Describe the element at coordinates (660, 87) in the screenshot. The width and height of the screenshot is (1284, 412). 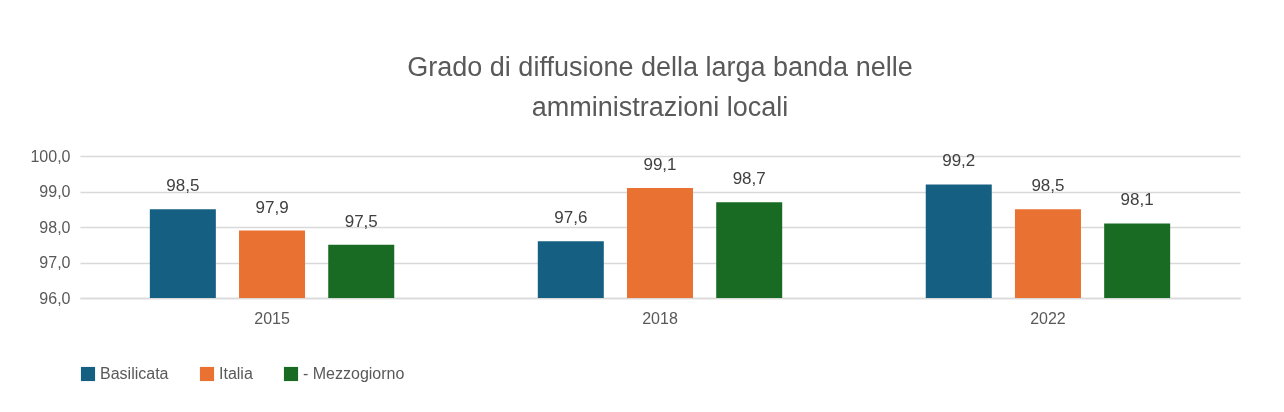
I see `chart-title: Grado di diffusione della larga banda nelle amministrazioni locali` at that location.